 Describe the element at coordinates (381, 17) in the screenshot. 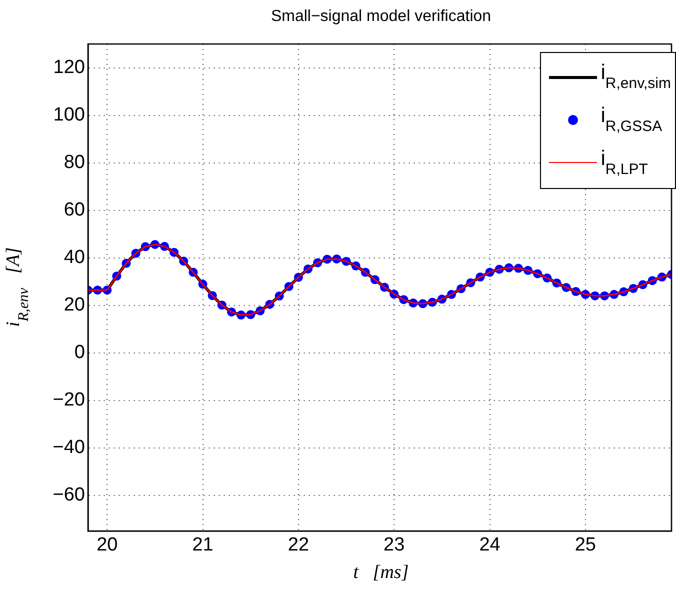

I see `chart-title: Small−signal model verification` at that location.